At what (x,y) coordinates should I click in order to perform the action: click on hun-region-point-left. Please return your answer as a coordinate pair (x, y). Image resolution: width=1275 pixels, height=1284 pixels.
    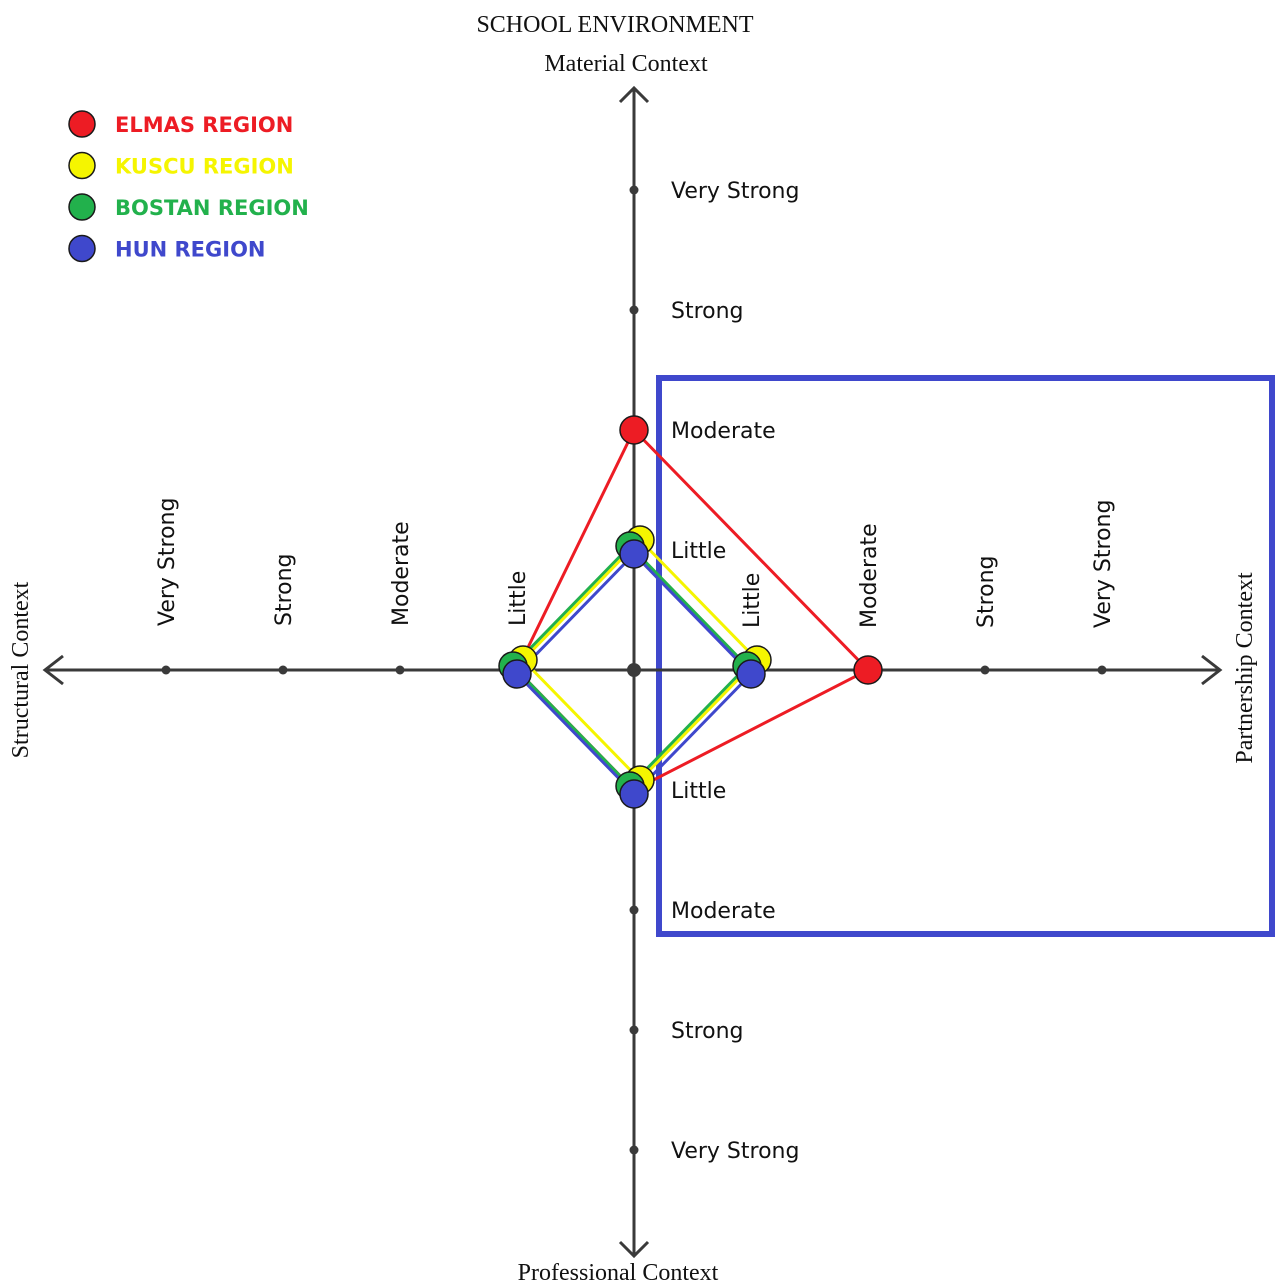
    Looking at the image, I should click on (517, 674).